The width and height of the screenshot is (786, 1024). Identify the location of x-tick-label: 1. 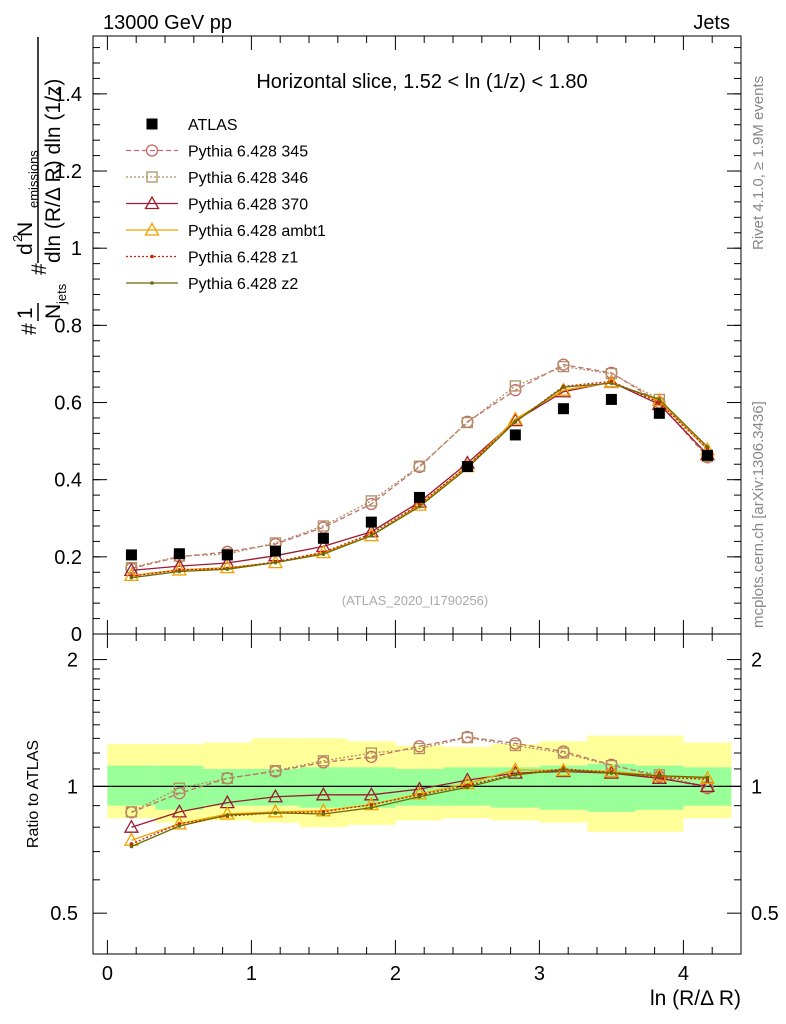
(251, 974).